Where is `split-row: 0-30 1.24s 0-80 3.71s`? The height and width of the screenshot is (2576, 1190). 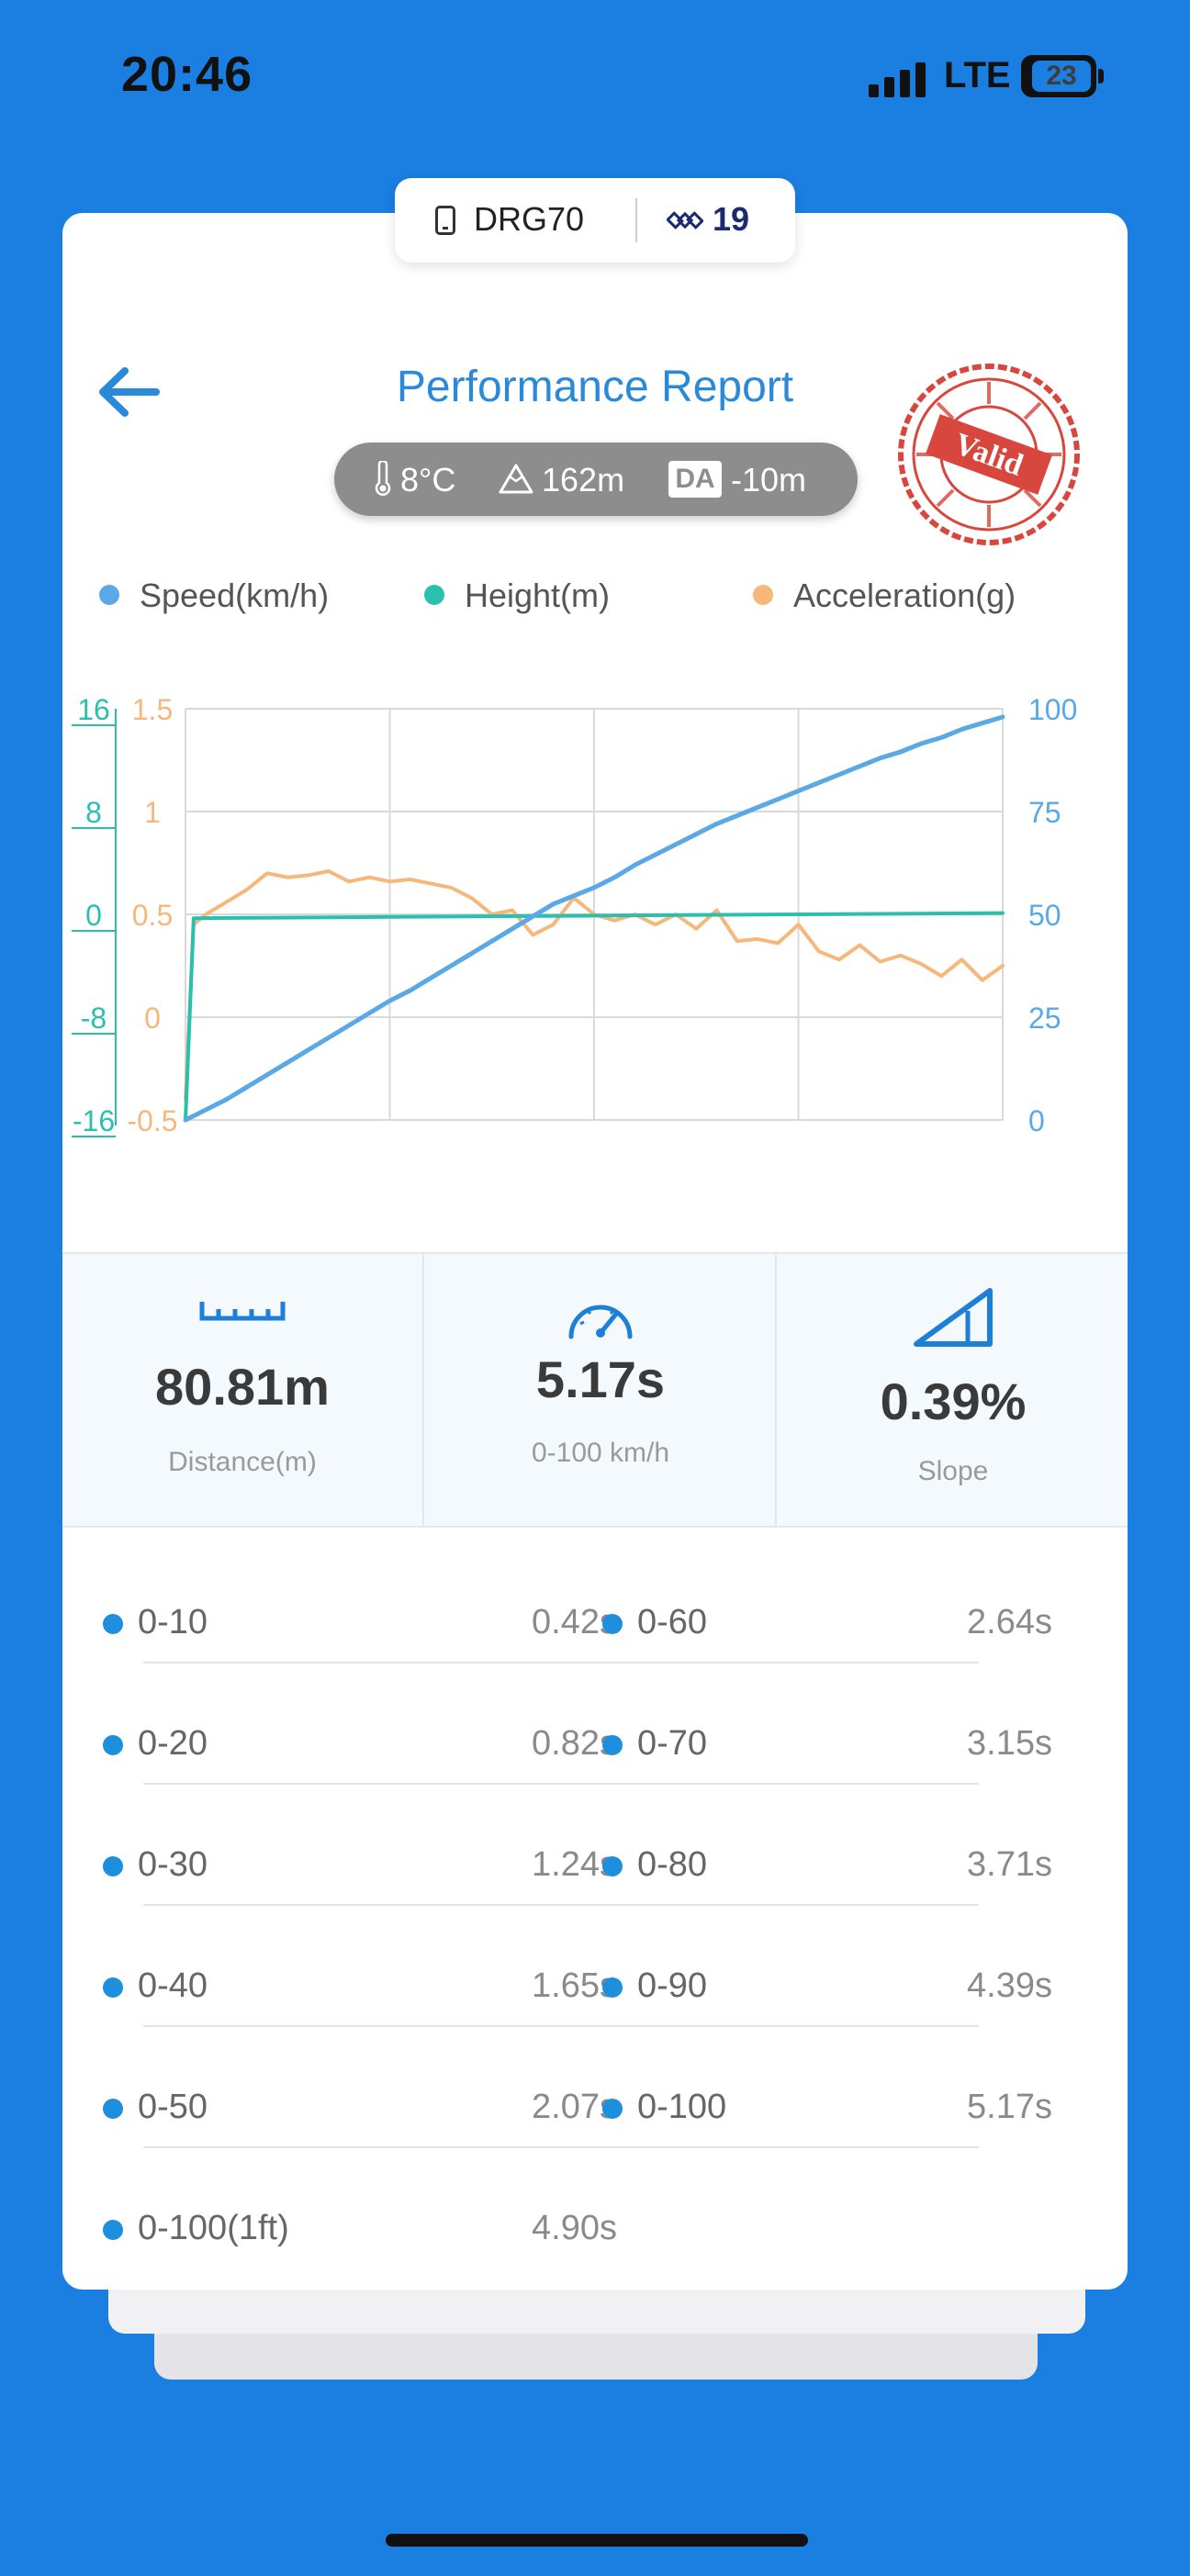 split-row: 0-30 1.24s 0-80 3.71s is located at coordinates (595, 1889).